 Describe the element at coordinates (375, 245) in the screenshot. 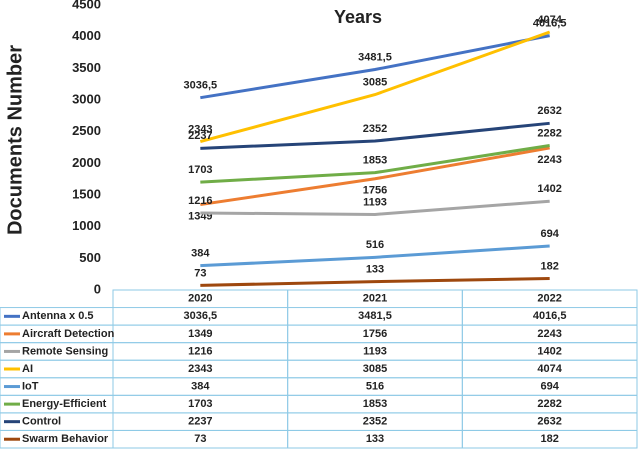

I see `data-label: 516` at that location.